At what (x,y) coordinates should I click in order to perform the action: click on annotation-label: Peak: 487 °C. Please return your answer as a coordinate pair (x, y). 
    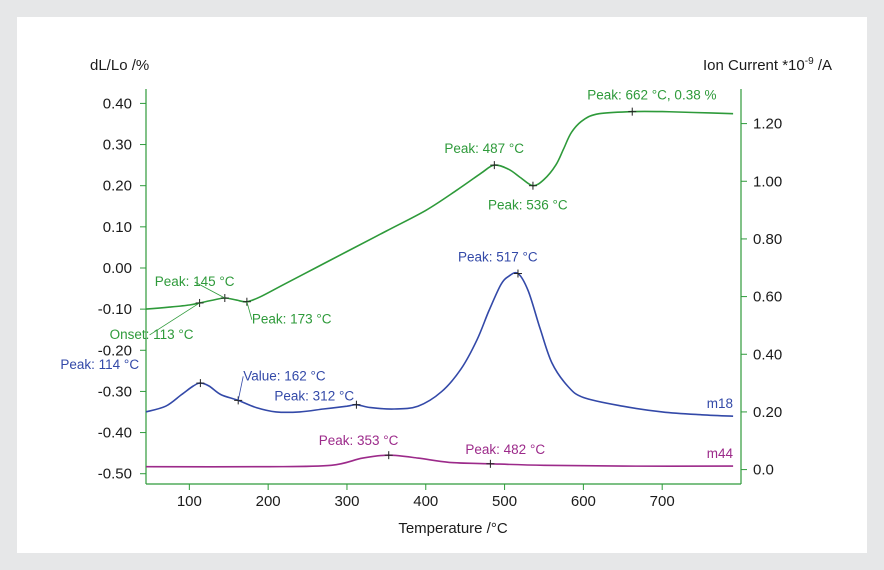
    Looking at the image, I should click on (484, 148).